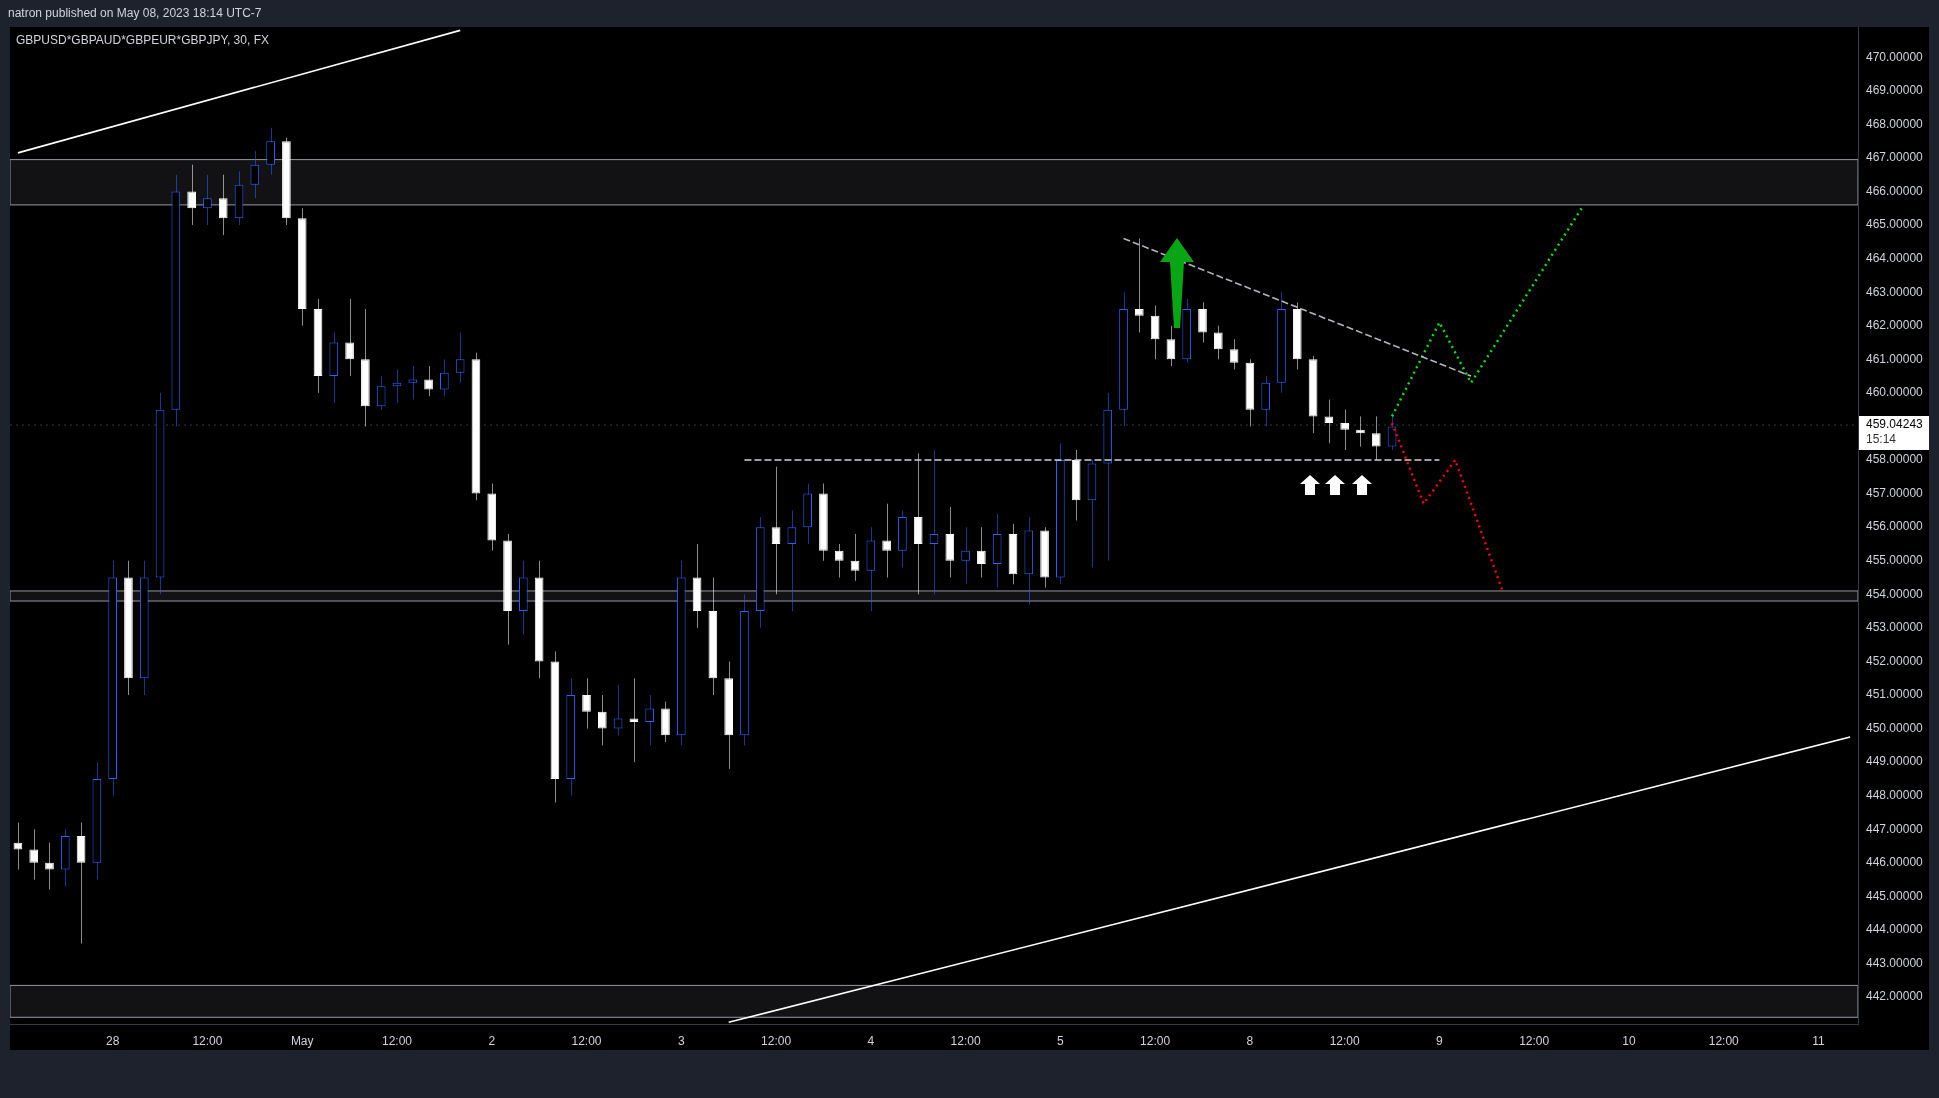 The width and height of the screenshot is (1939, 1098). What do you see at coordinates (1895, 157) in the screenshot?
I see `y-tick-label: 467.00000` at bounding box center [1895, 157].